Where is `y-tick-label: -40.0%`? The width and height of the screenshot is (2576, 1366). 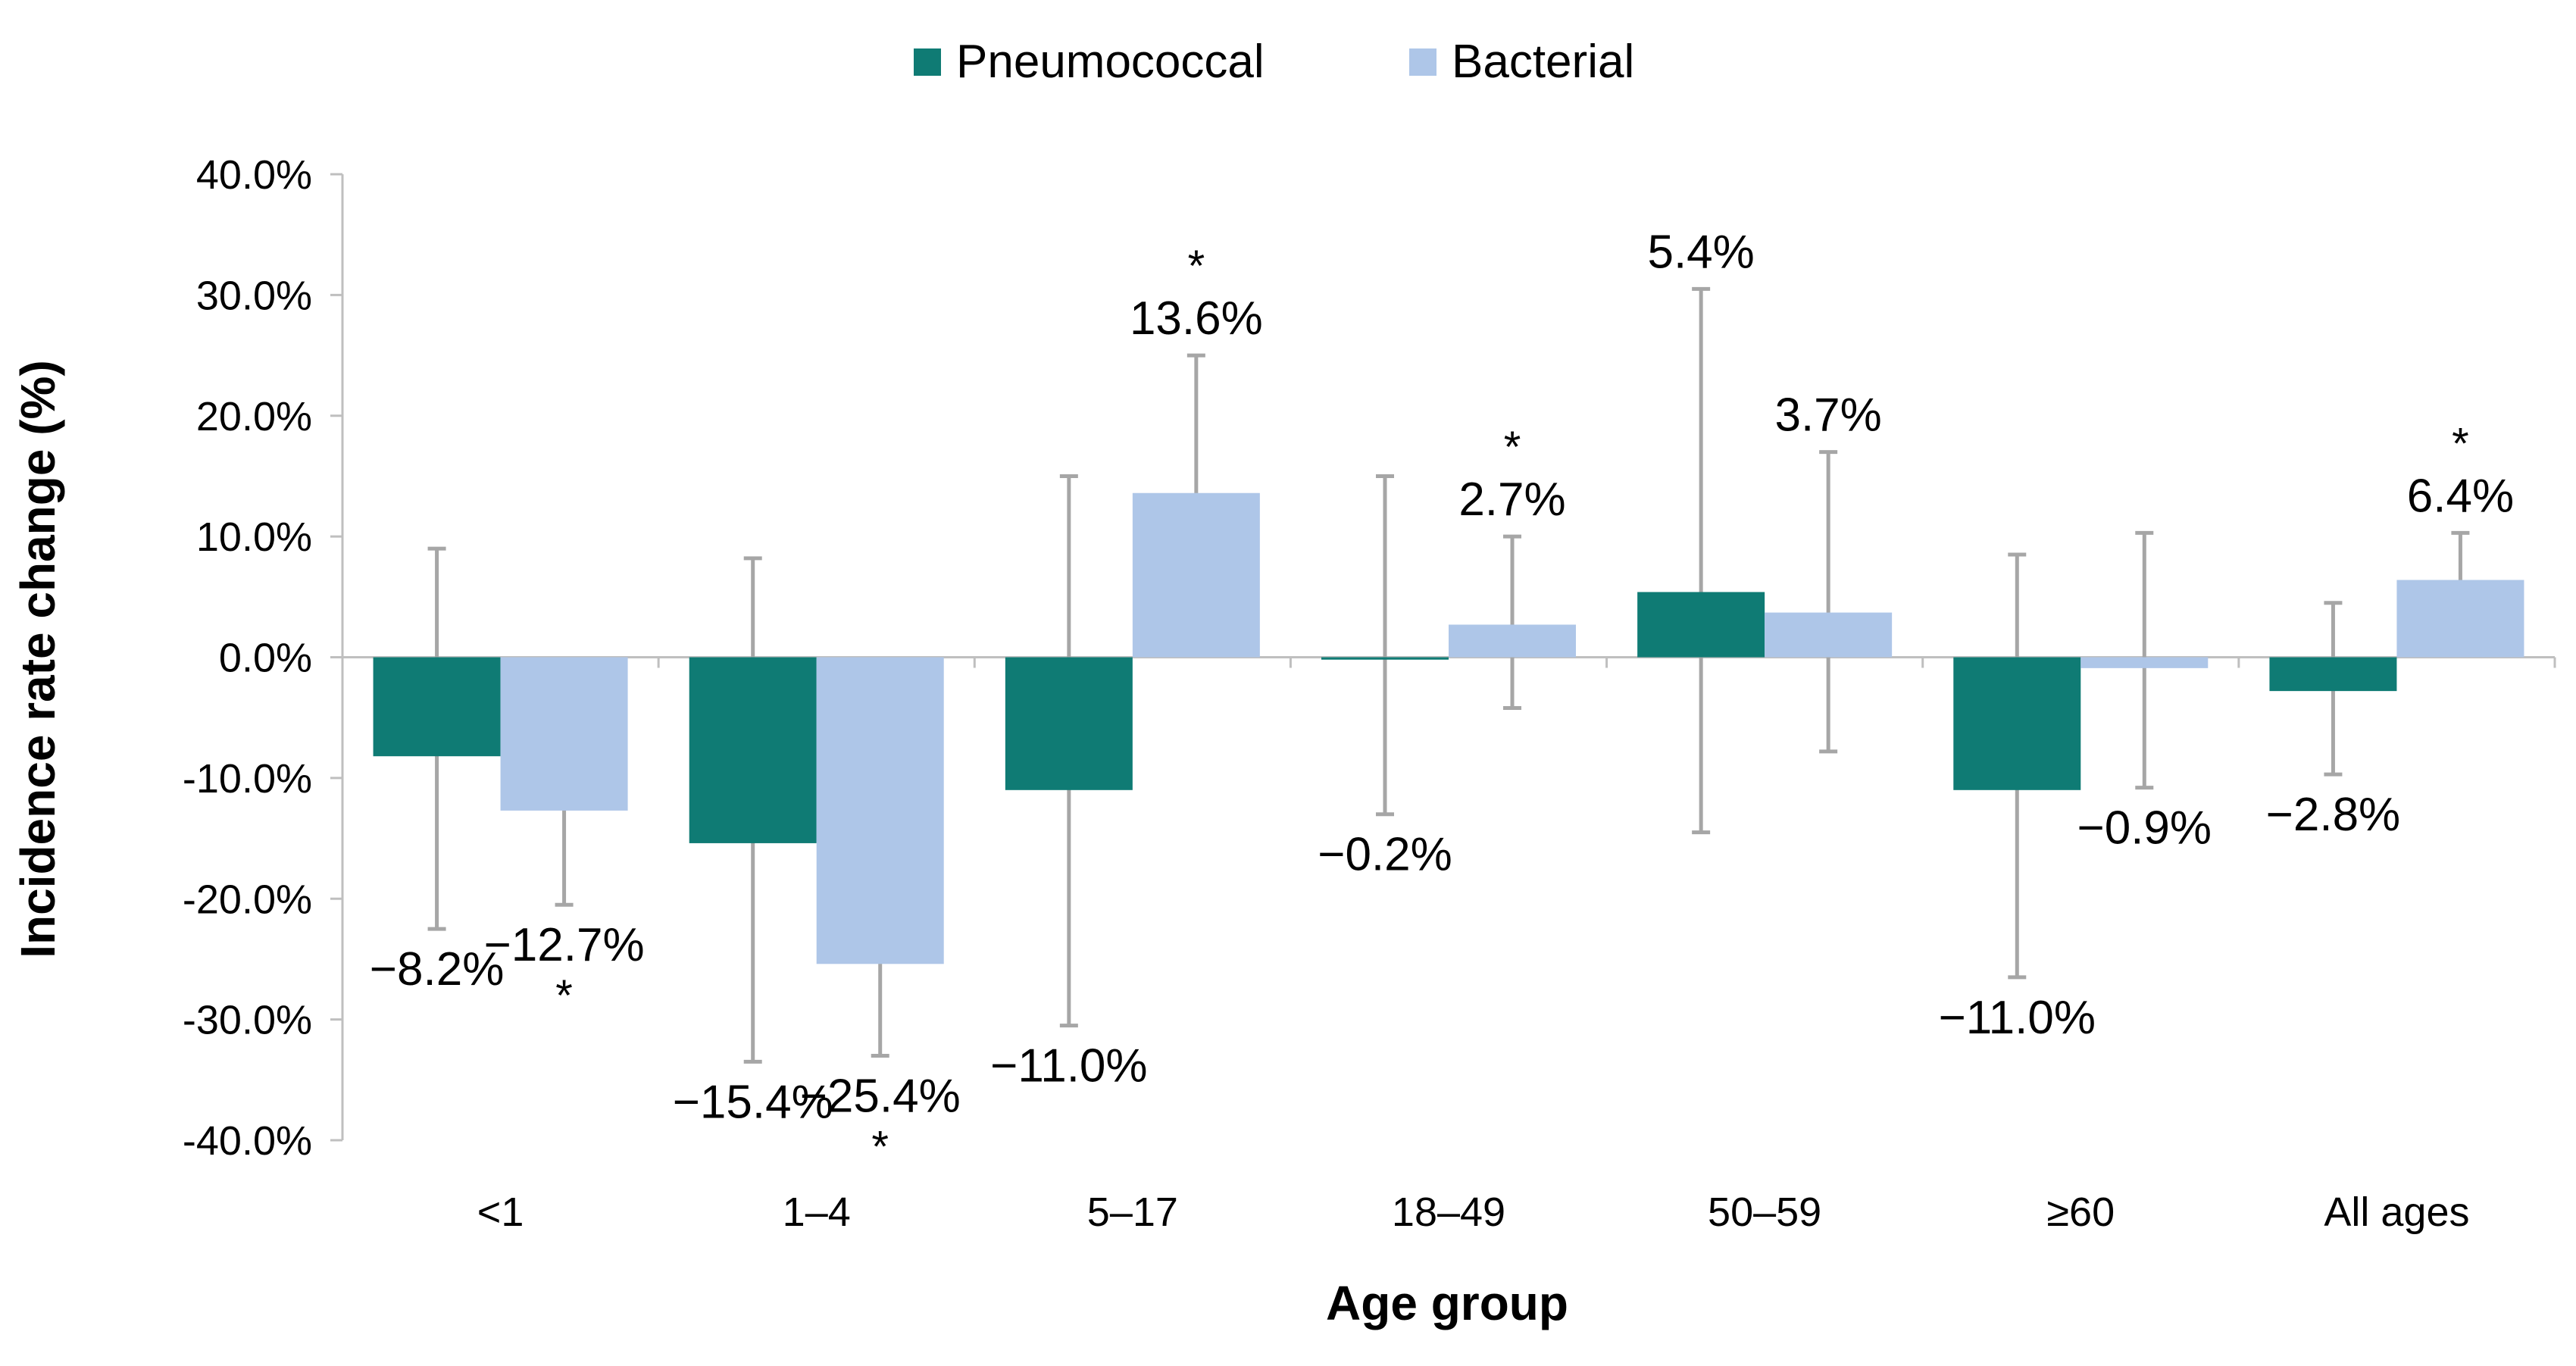
y-tick-label: -40.0% is located at coordinates (248, 1141).